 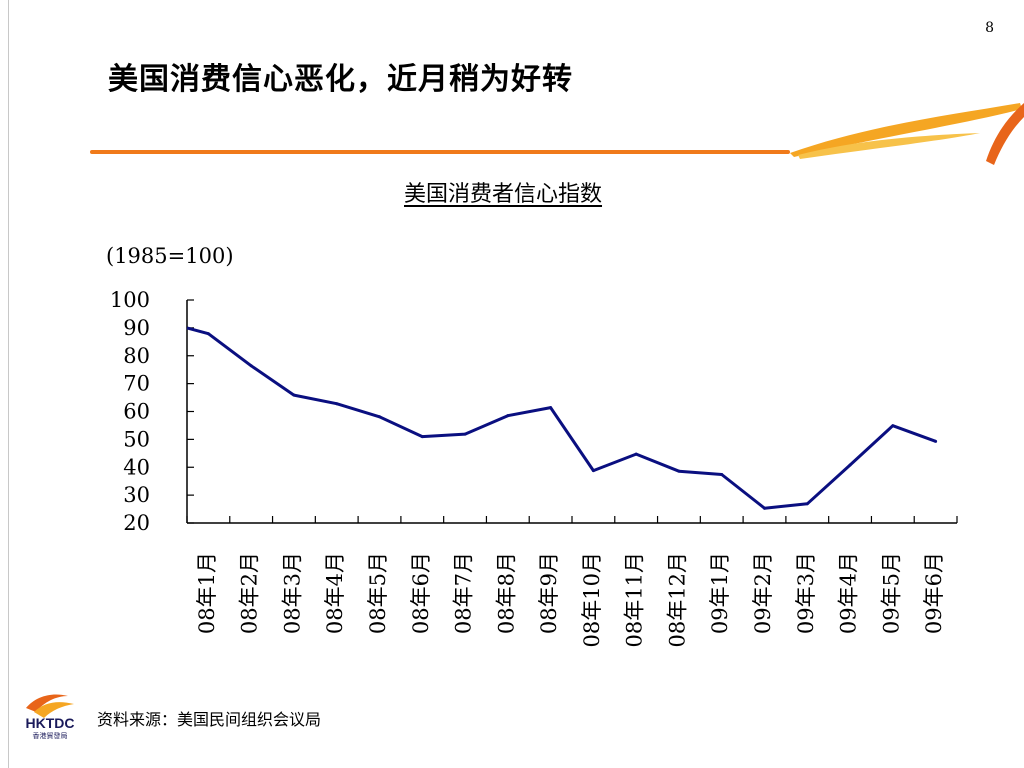 I want to click on x-tick-label: 08年10月, so click(x=592, y=599).